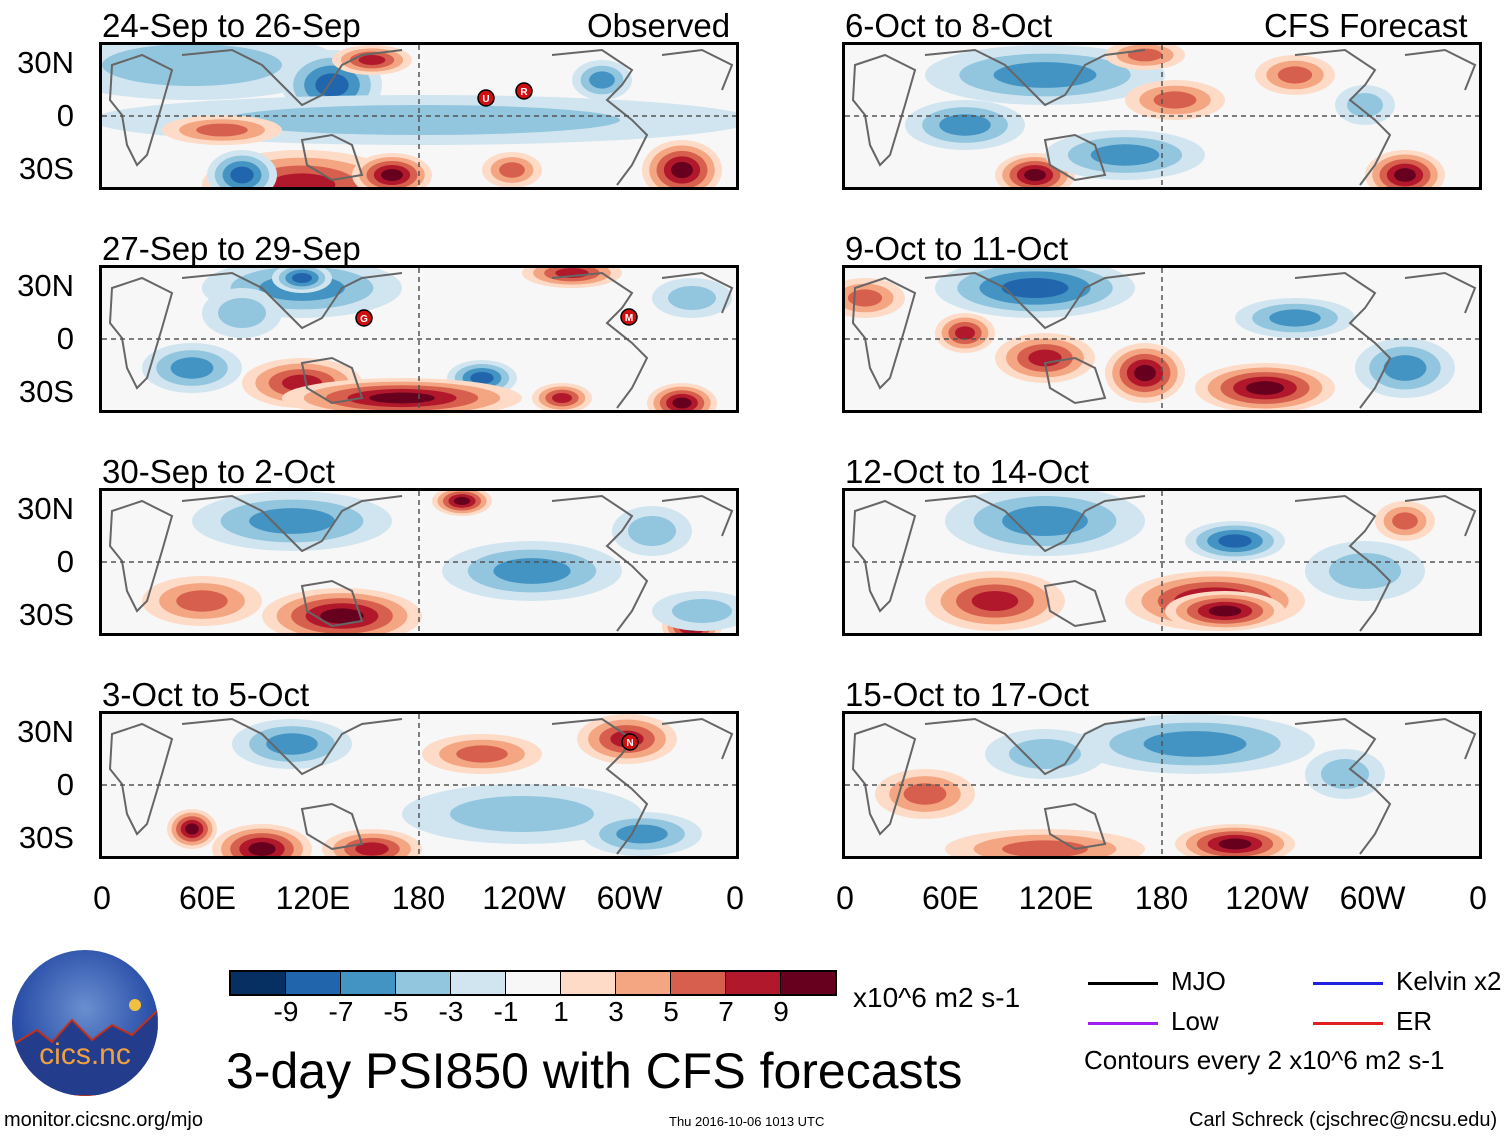 Image resolution: width=1510 pixels, height=1137 pixels. What do you see at coordinates (1161, 898) in the screenshot?
I see `lon-label: 180` at bounding box center [1161, 898].